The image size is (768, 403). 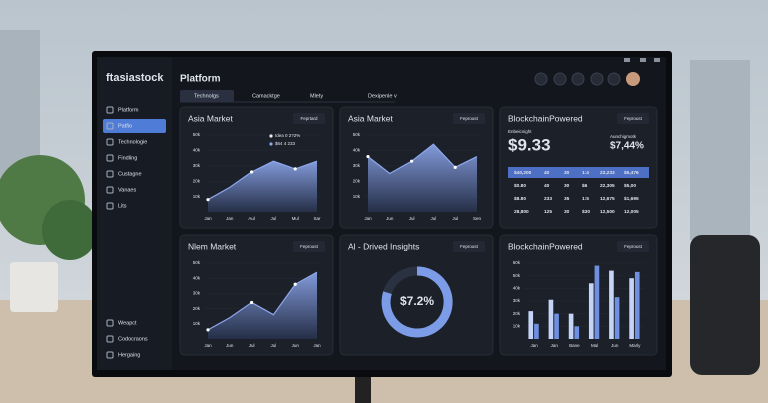 What do you see at coordinates (631, 212) in the screenshot?
I see `table-cell: 12,005` at bounding box center [631, 212].